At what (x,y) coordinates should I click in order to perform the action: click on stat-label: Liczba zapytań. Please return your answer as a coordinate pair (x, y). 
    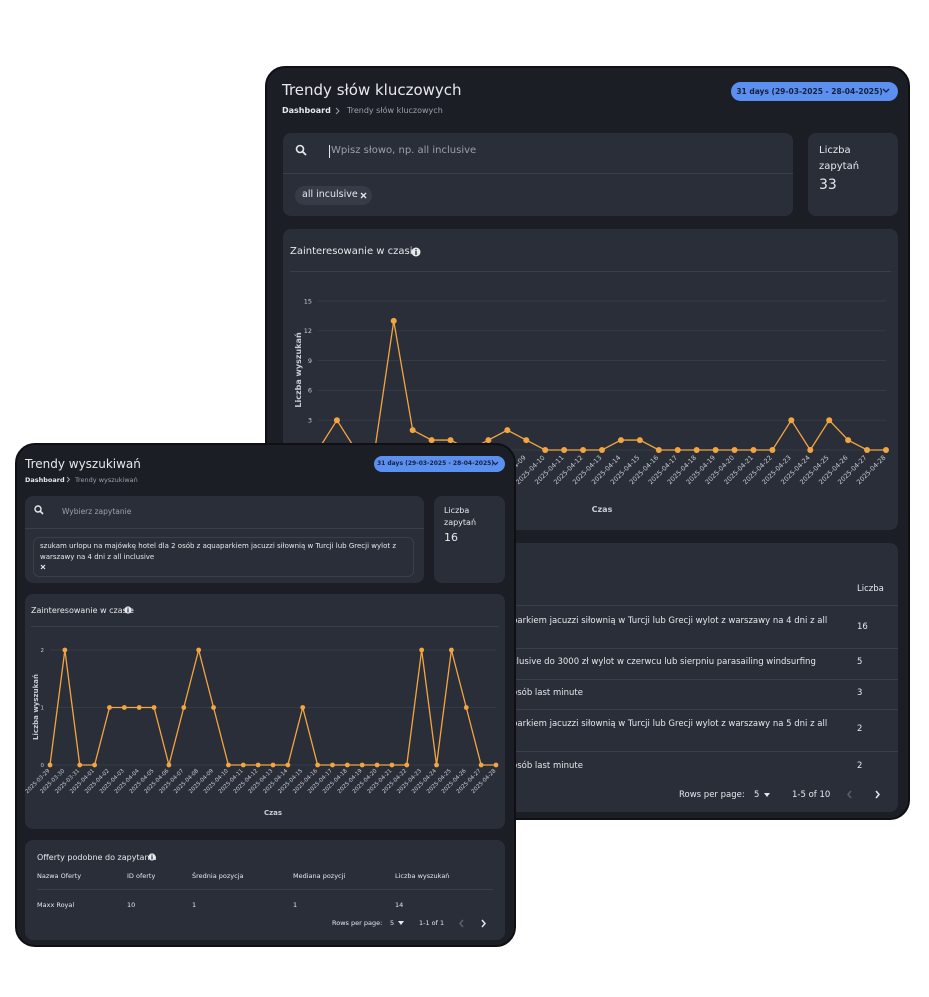
    Looking at the image, I should click on (460, 516).